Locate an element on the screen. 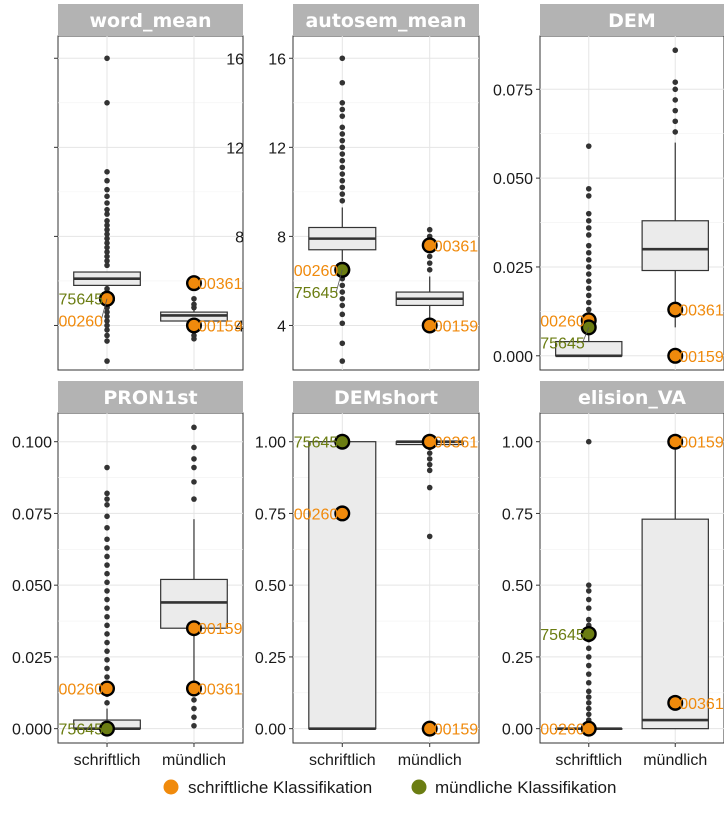 This screenshot has width=724, height=827. panel-autosem_mean: 4 8 12 16 00260 75645 00361 00159 autosem_mean is located at coordinates (374, 187).